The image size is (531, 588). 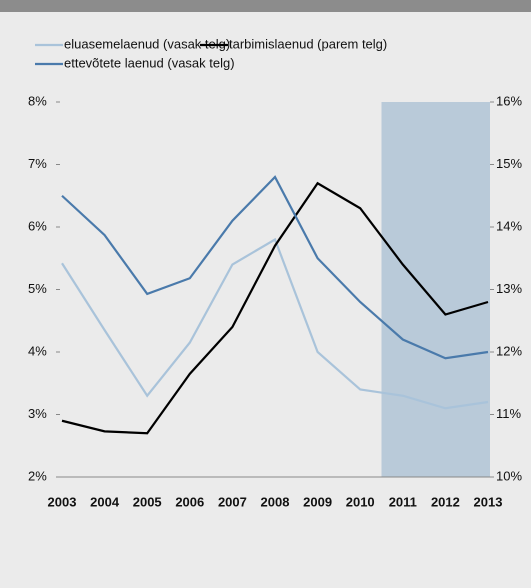 What do you see at coordinates (509, 350) in the screenshot?
I see `y2-tick-label: 12%` at bounding box center [509, 350].